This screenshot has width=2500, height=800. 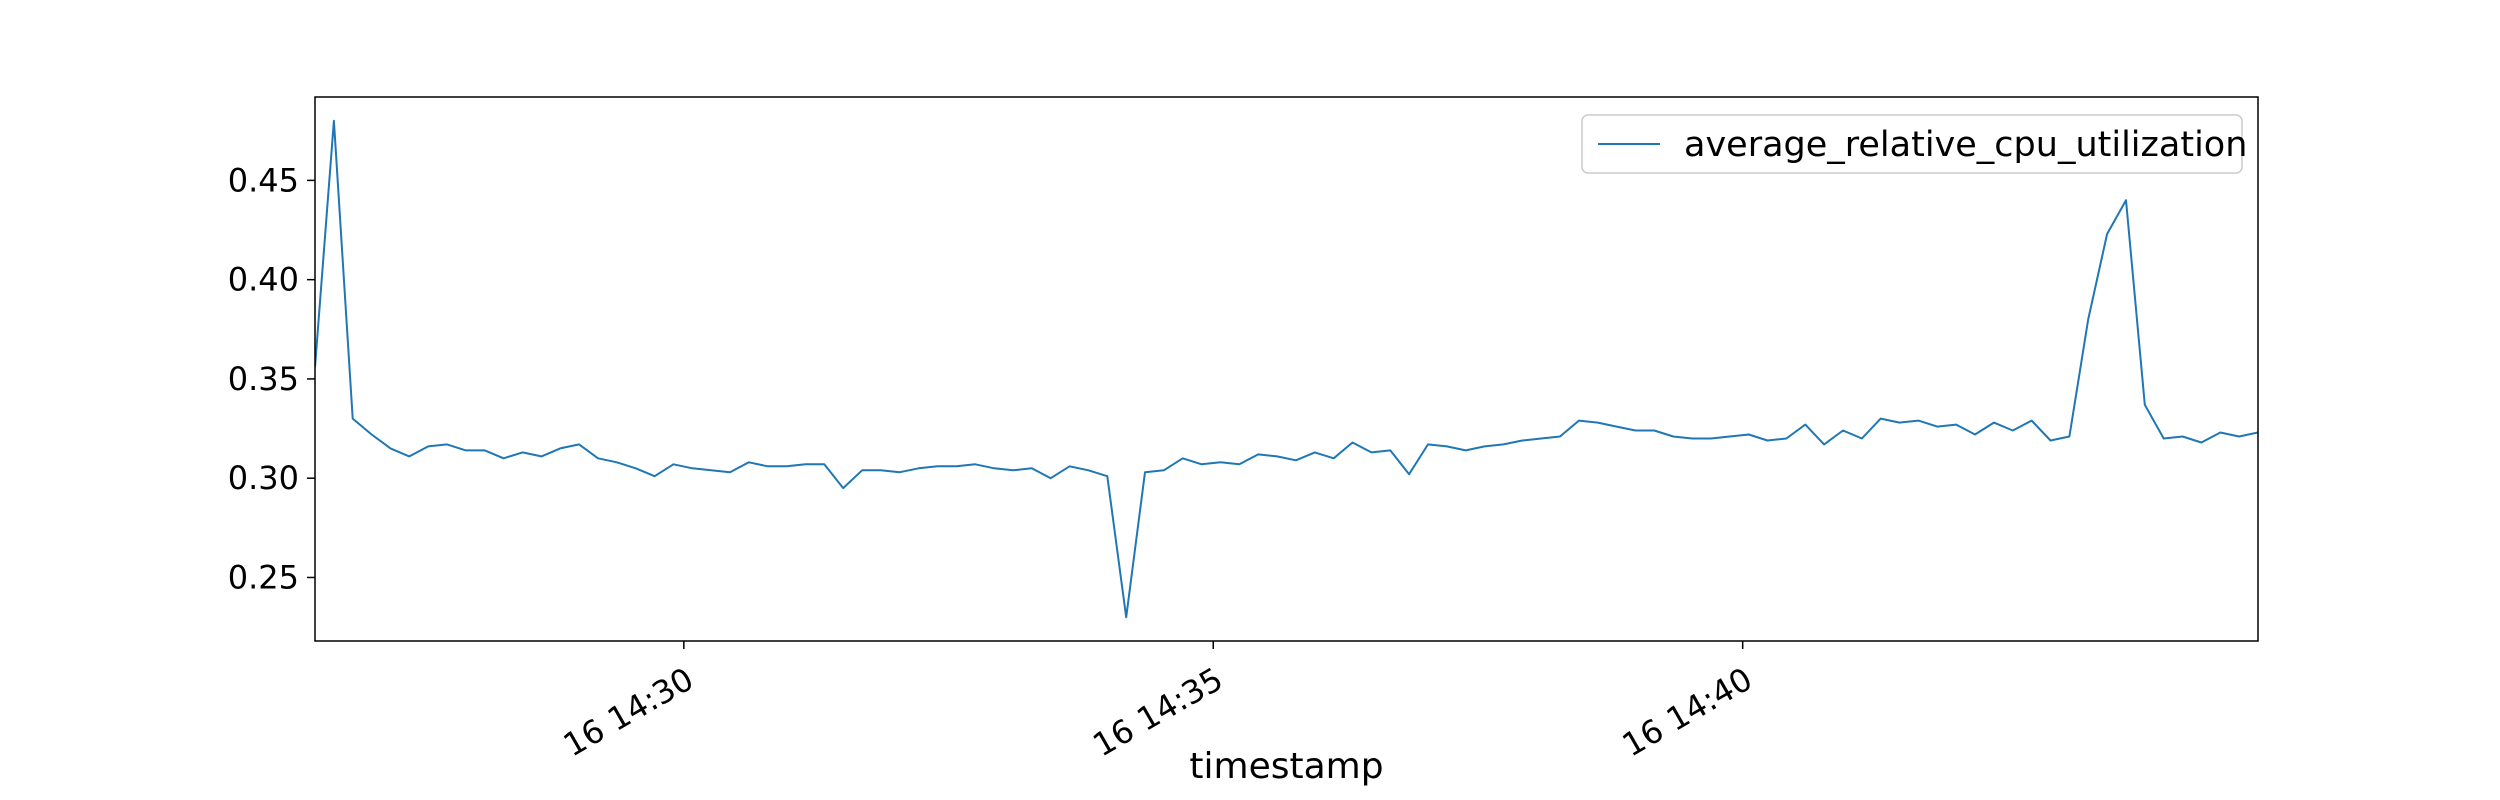 I want to click on y-tick-label: 0.45, so click(x=263, y=180).